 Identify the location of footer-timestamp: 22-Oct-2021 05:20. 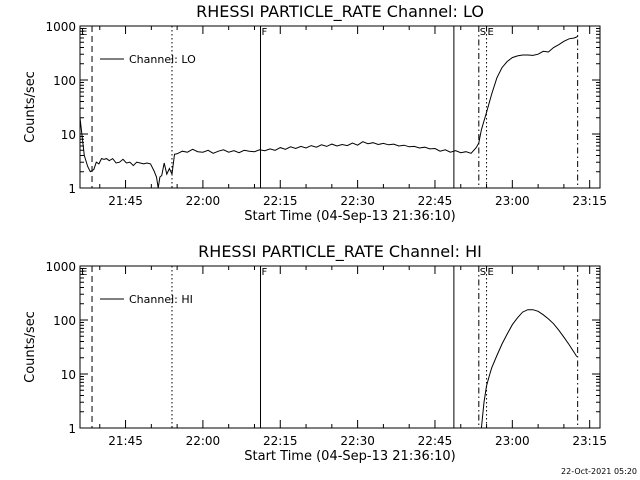
(599, 471).